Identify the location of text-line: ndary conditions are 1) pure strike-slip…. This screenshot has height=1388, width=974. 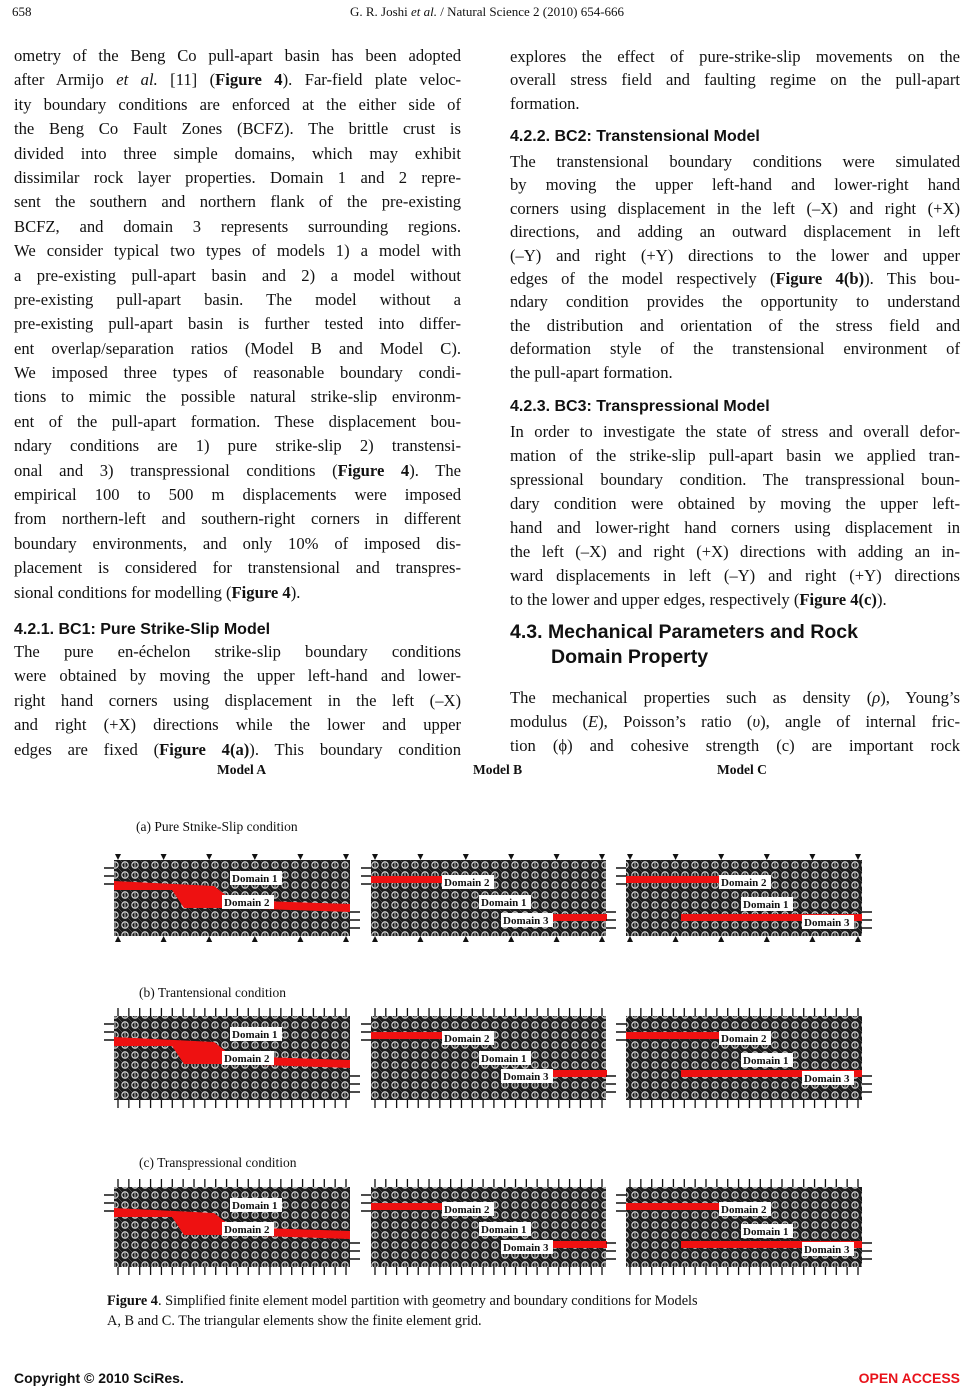
(237, 446).